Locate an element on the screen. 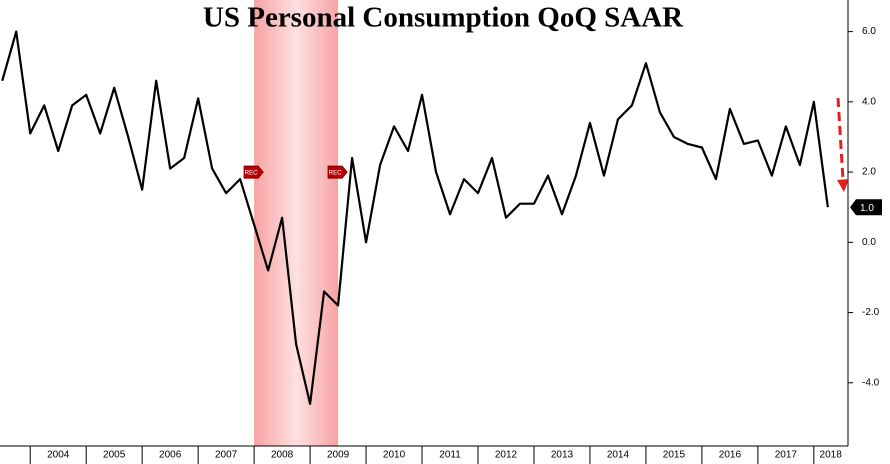  chart-title: US Personal Consumption QoQ SAAR is located at coordinates (443, 18).